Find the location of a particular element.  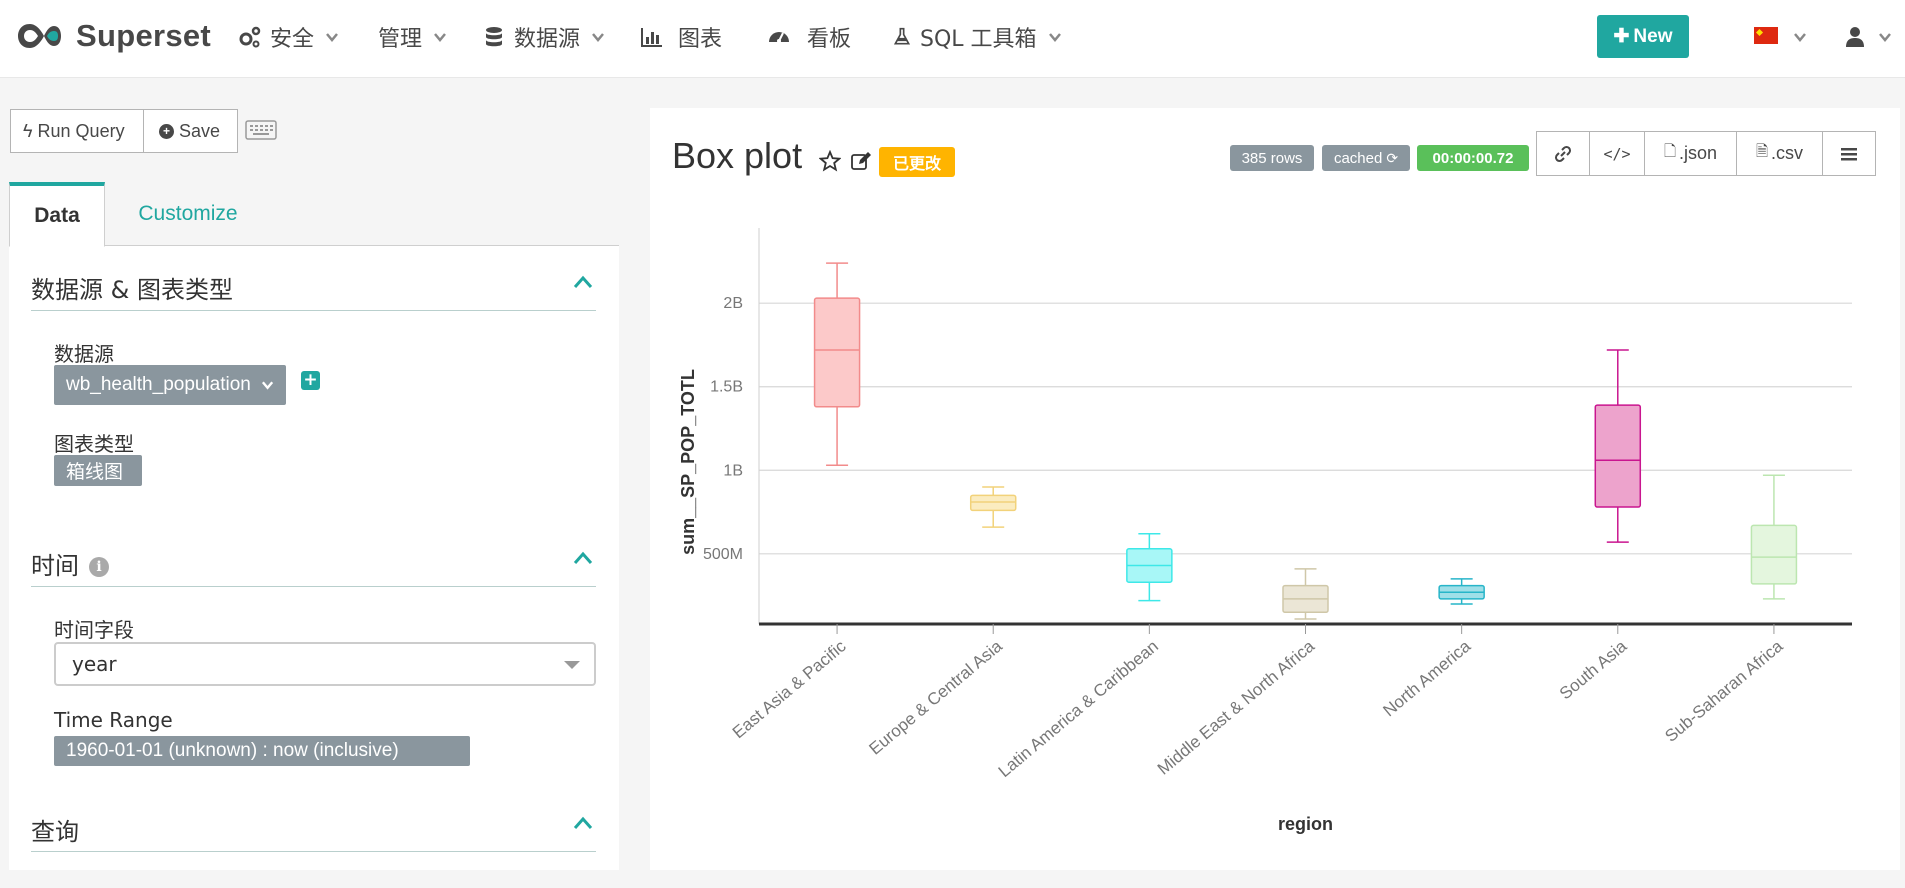

chart-title: Box plot is located at coordinates (737, 155).